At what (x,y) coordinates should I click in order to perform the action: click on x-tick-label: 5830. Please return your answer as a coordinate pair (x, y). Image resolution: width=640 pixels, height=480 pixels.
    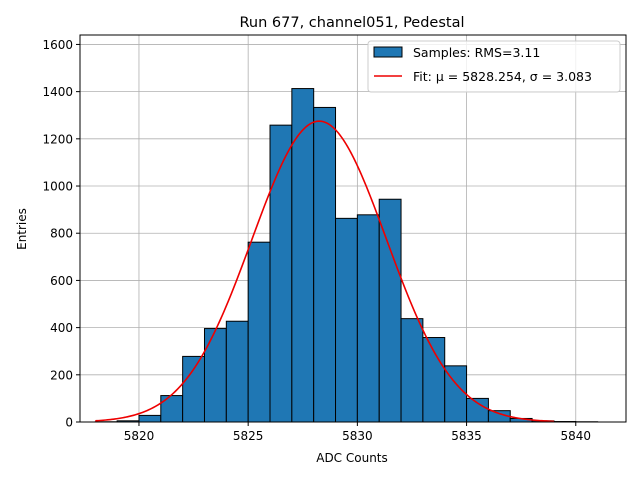
    Looking at the image, I should click on (357, 436).